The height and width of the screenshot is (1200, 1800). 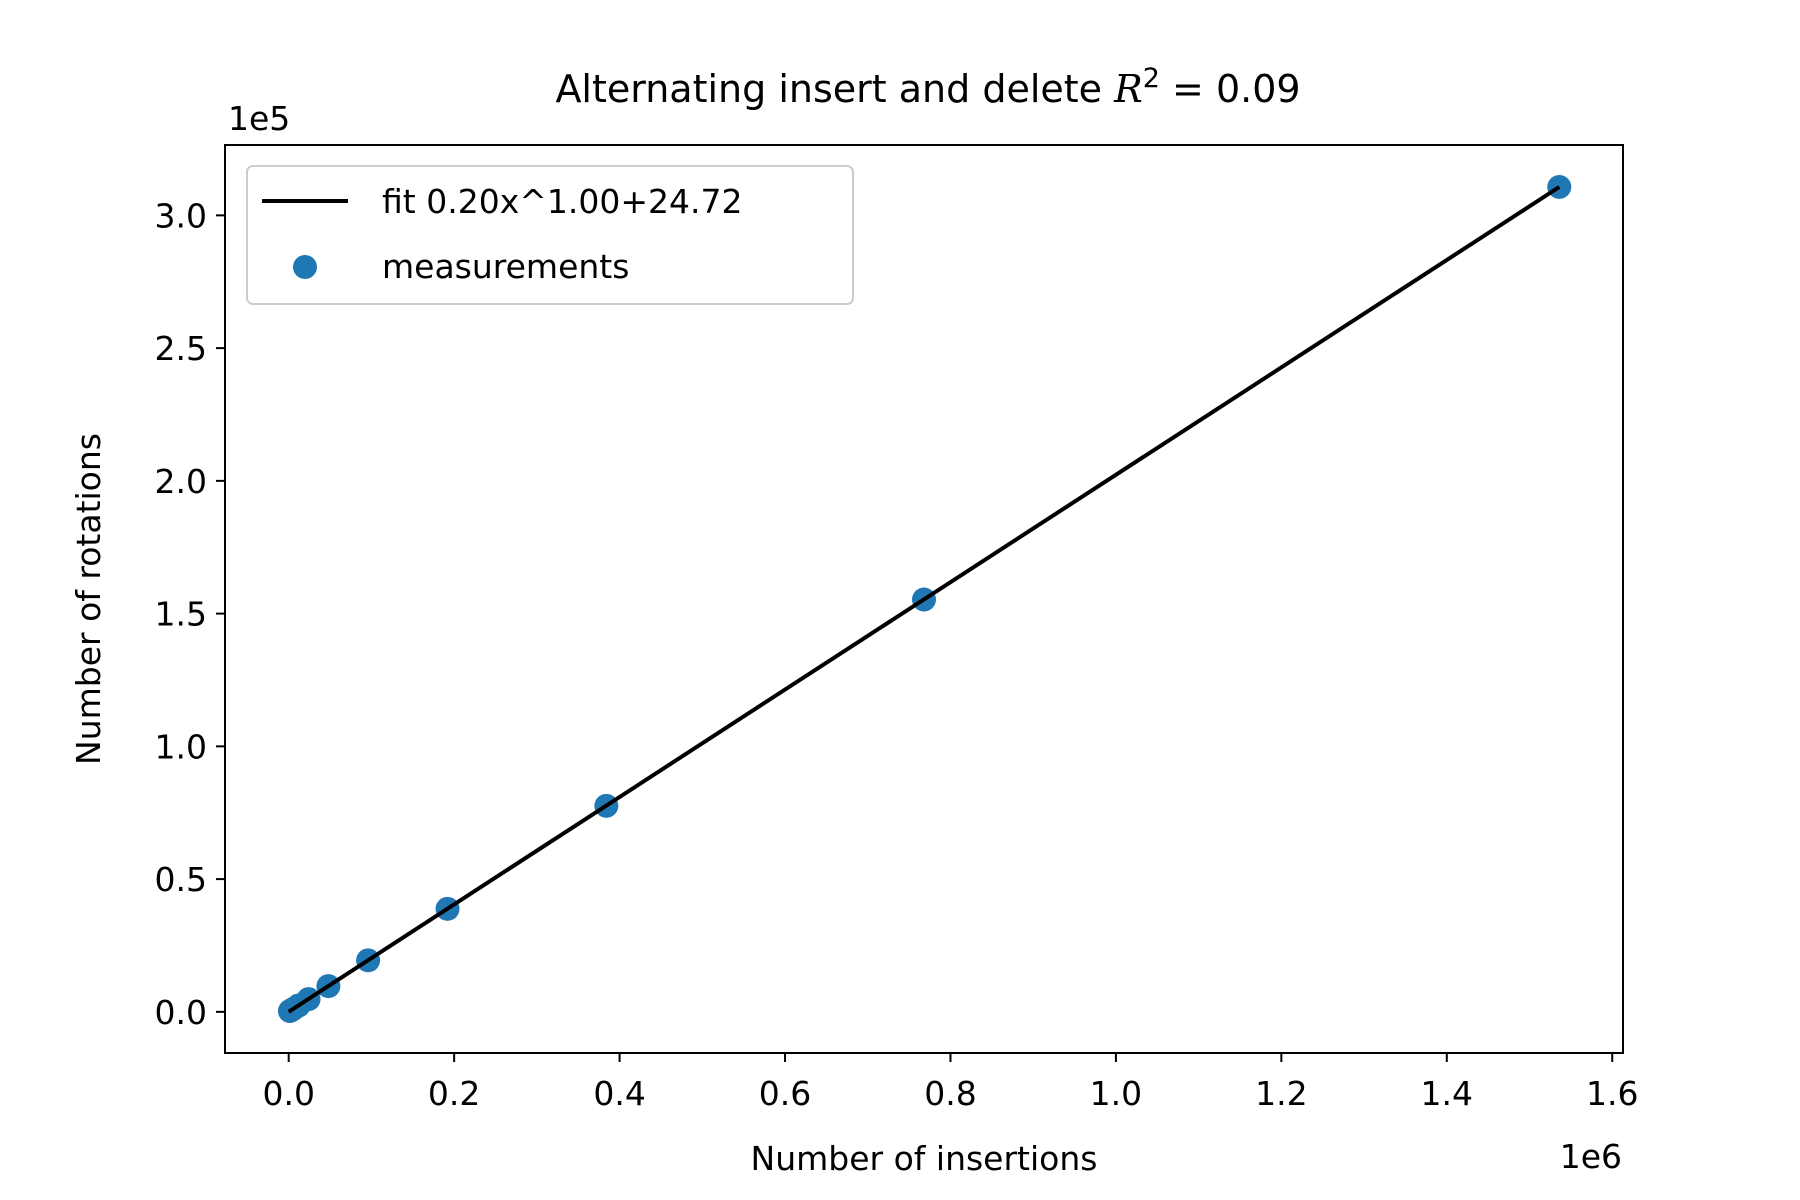 I want to click on legend: fit 0.20x^1.00+24.72 measurements, so click(x=550, y=235).